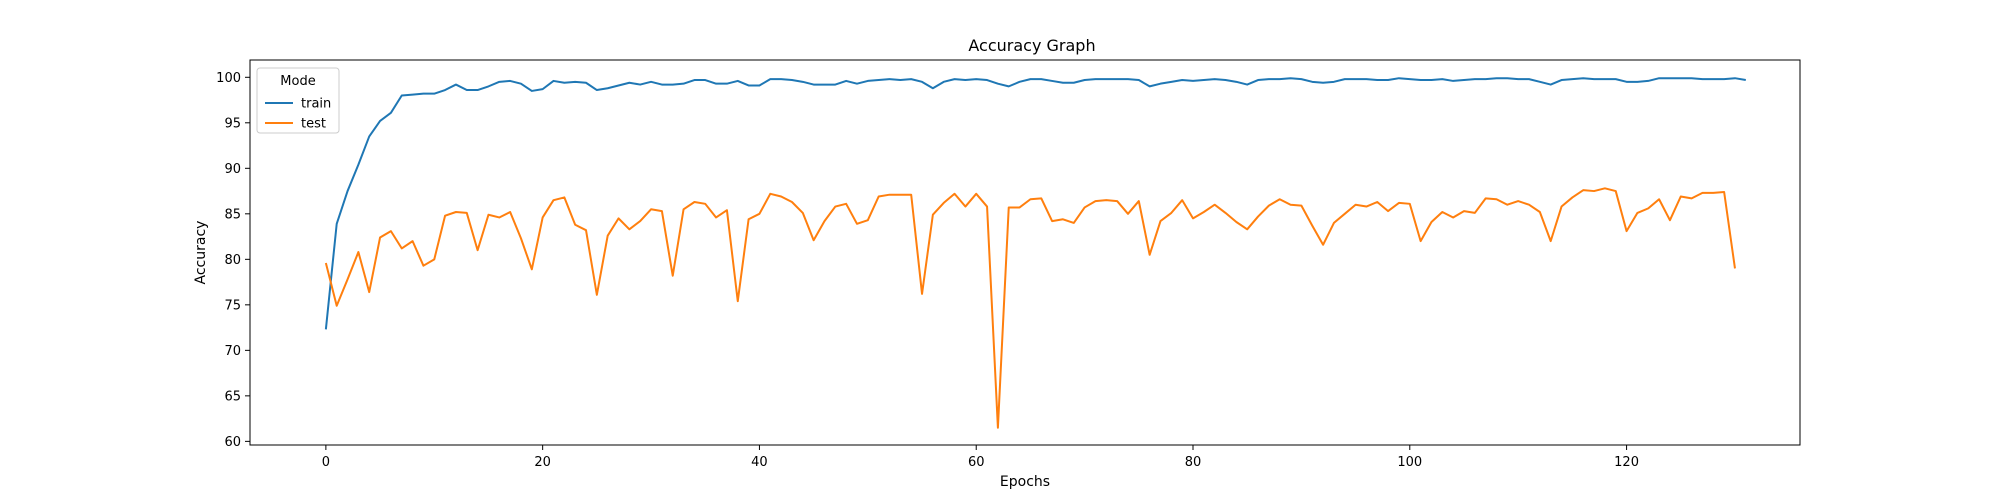  I want to click on x-tick-label: 100, so click(1409, 462).